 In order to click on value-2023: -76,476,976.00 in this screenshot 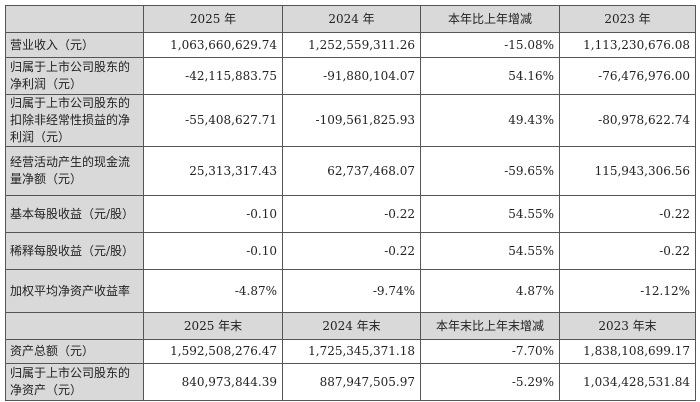, I will do `click(627, 76)`.